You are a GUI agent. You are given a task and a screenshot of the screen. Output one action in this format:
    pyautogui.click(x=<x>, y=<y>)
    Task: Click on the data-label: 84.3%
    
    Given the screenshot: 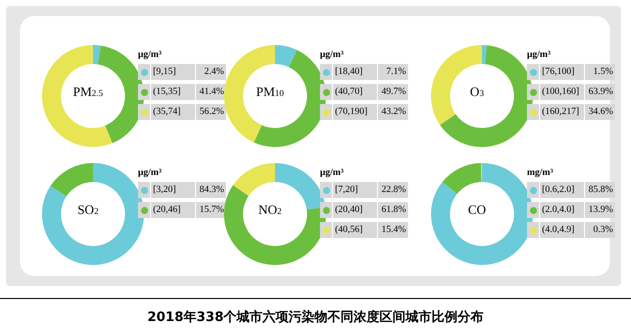 What is the action you would take?
    pyautogui.click(x=211, y=190)
    